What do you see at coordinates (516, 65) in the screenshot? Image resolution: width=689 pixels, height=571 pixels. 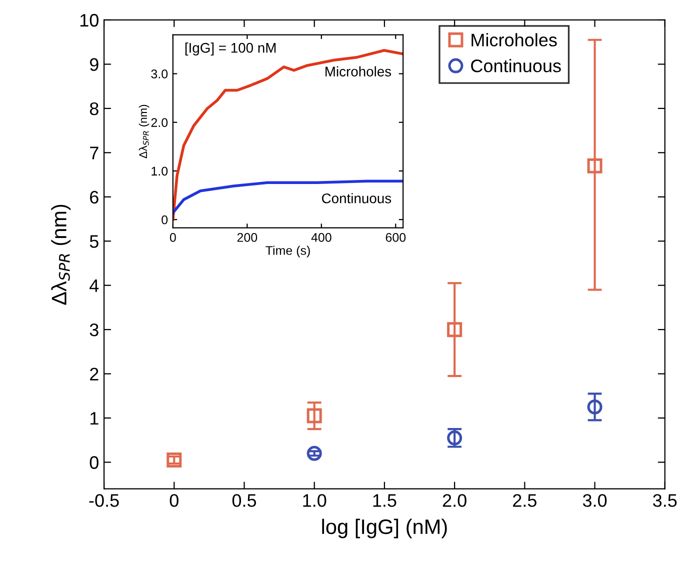 I see `legend-label: Continuous` at bounding box center [516, 65].